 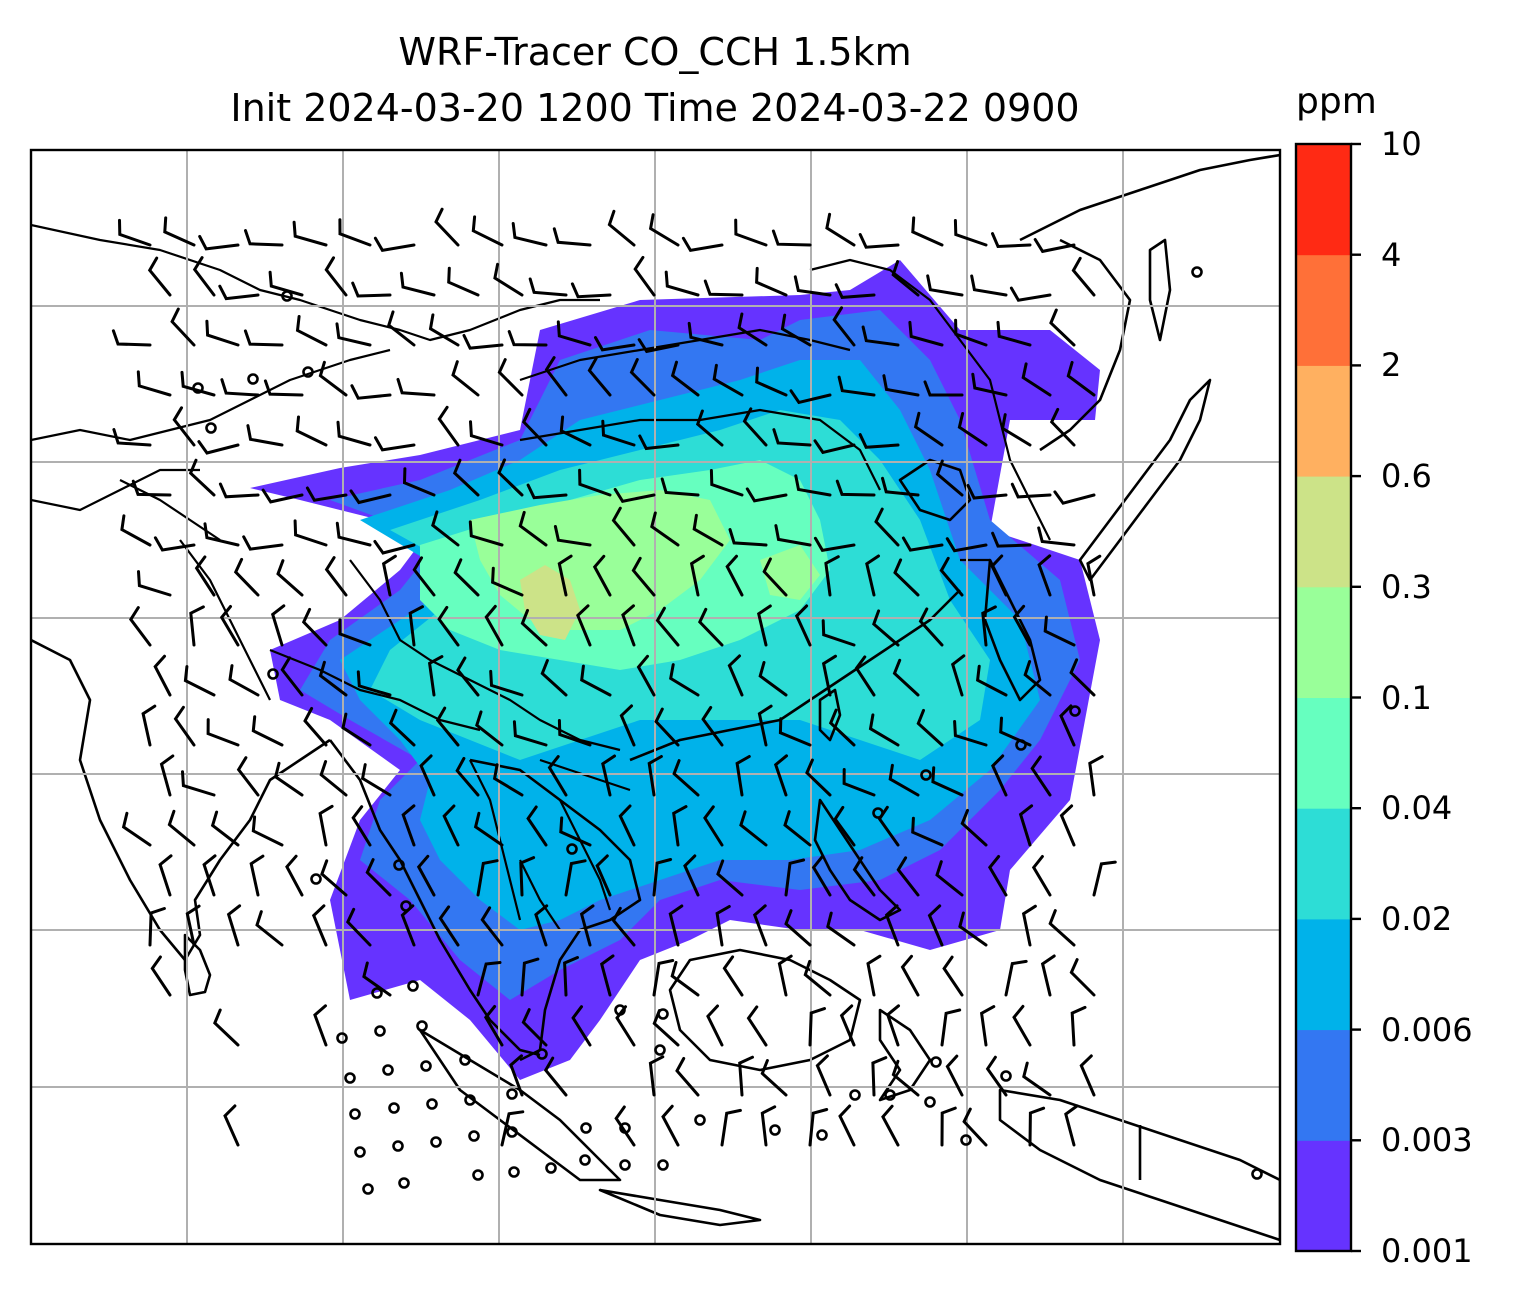 What do you see at coordinates (315, 282) in the screenshot?
I see `border-russia-kazakhstan` at bounding box center [315, 282].